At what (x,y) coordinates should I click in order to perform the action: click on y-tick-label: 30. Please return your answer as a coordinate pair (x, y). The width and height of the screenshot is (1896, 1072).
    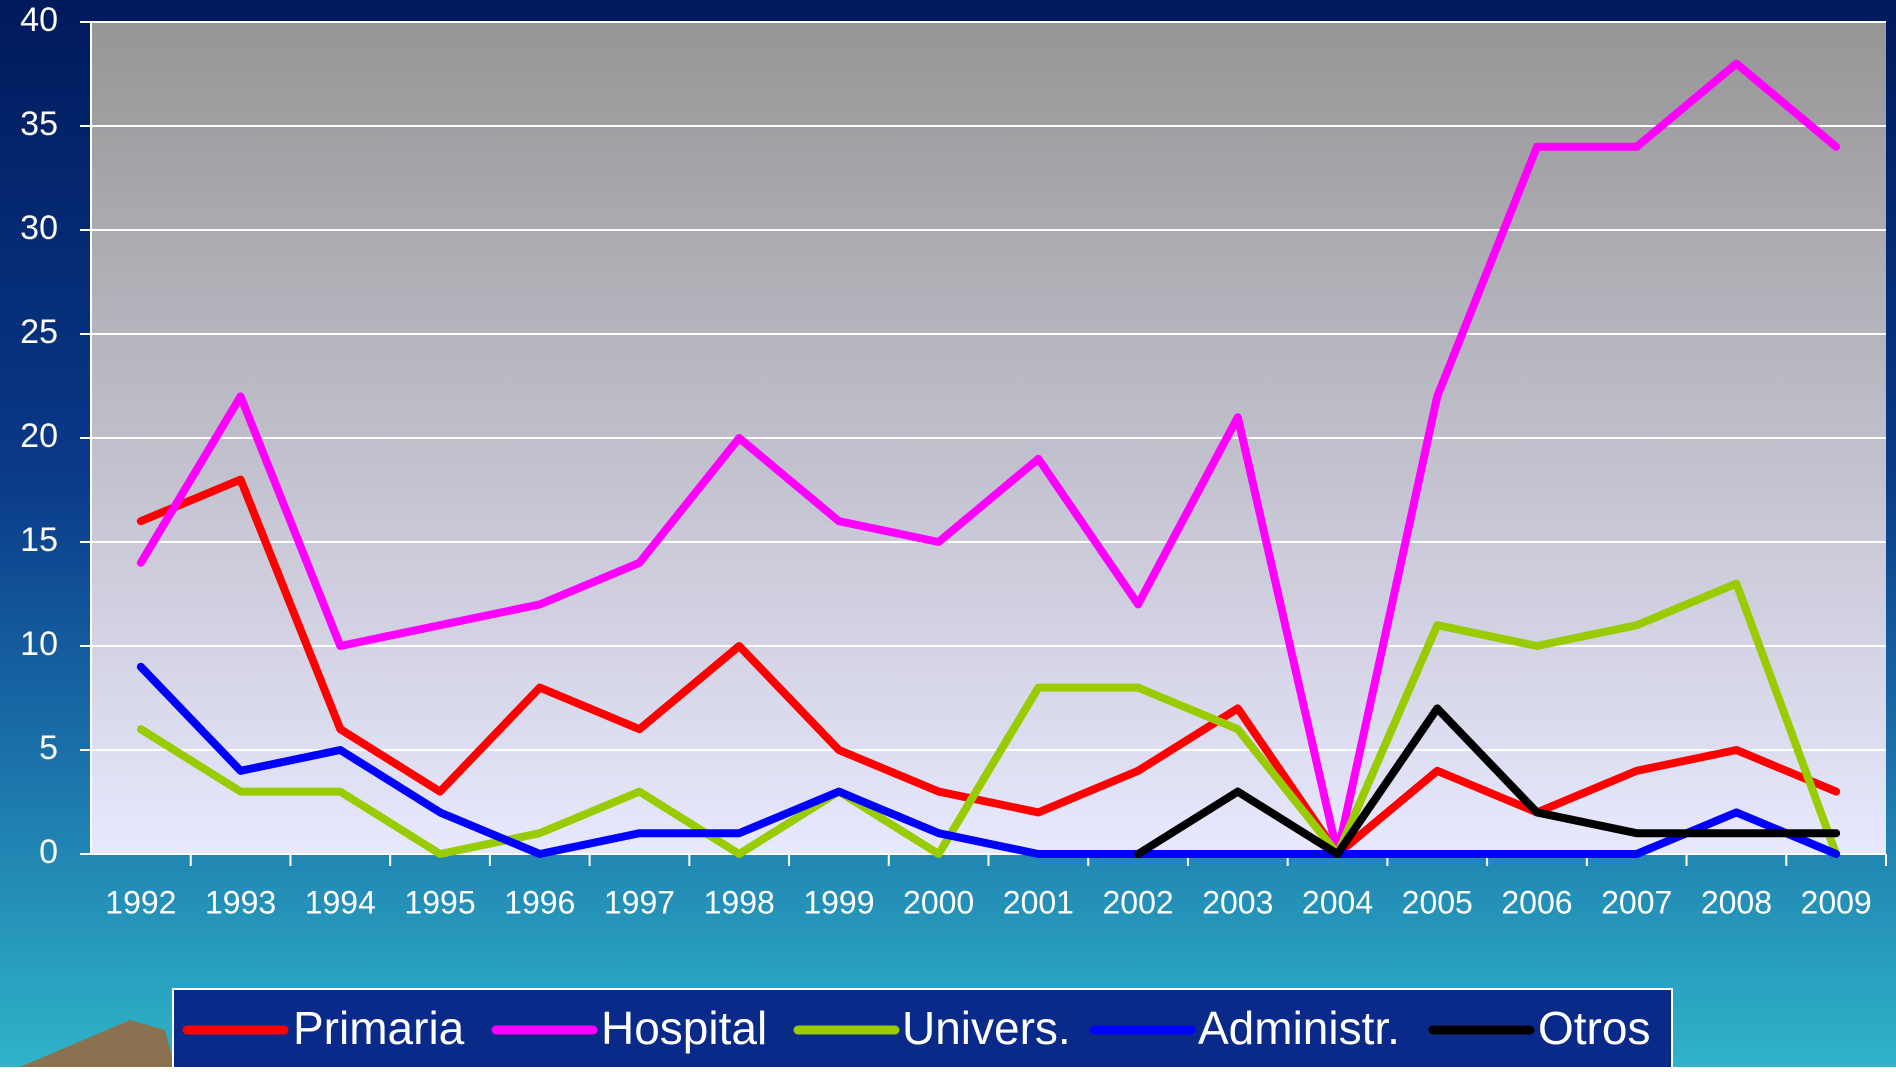
    Looking at the image, I should click on (39, 228).